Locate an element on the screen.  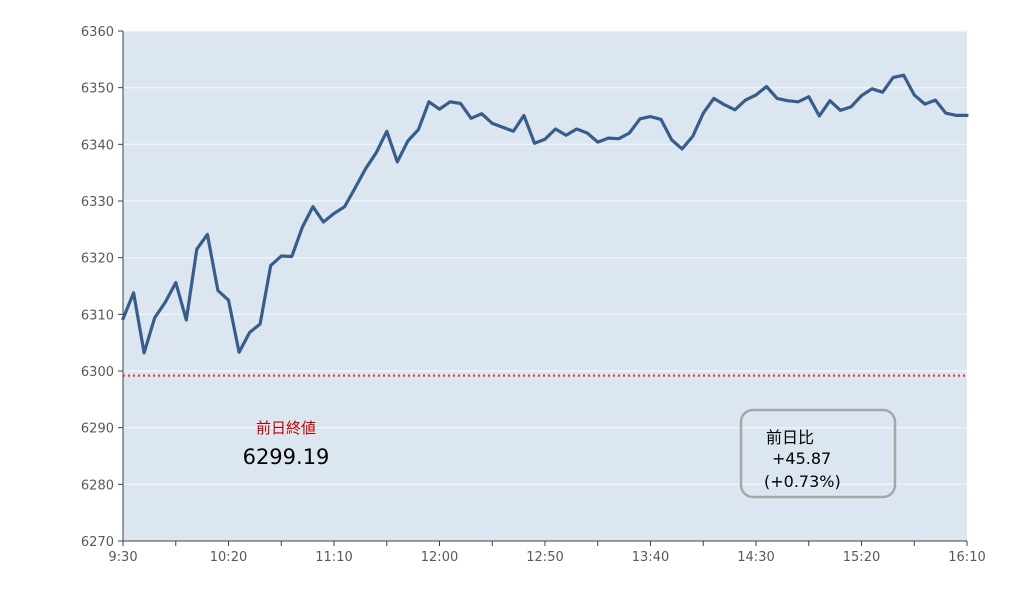
change-box-frame is located at coordinates (818, 453).